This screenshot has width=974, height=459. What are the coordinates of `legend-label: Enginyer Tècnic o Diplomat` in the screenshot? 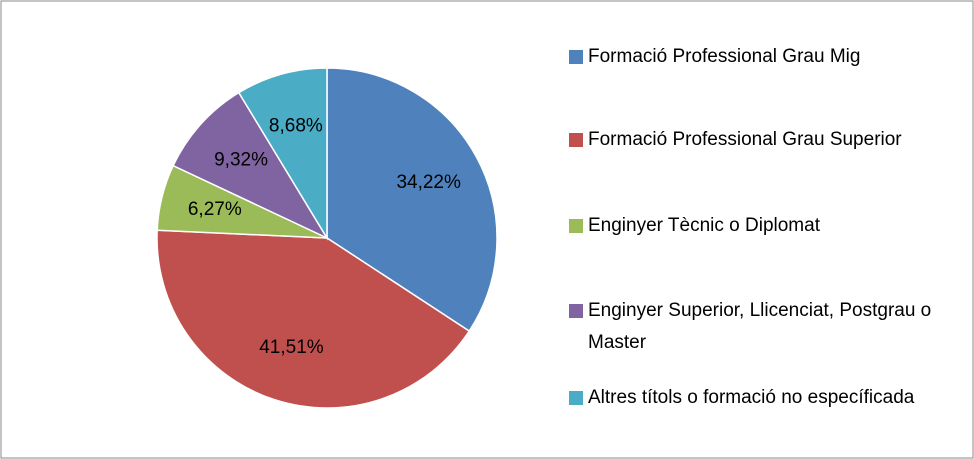 It's located at (704, 225).